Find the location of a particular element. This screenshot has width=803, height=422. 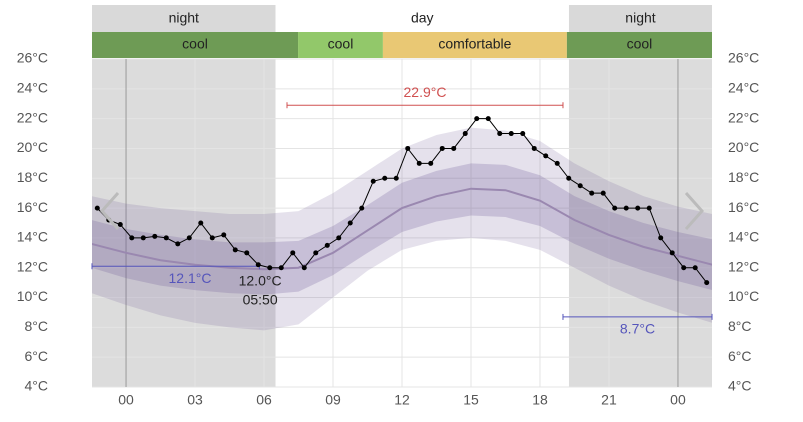

y-tick-label: 4°C is located at coordinates (37, 386).